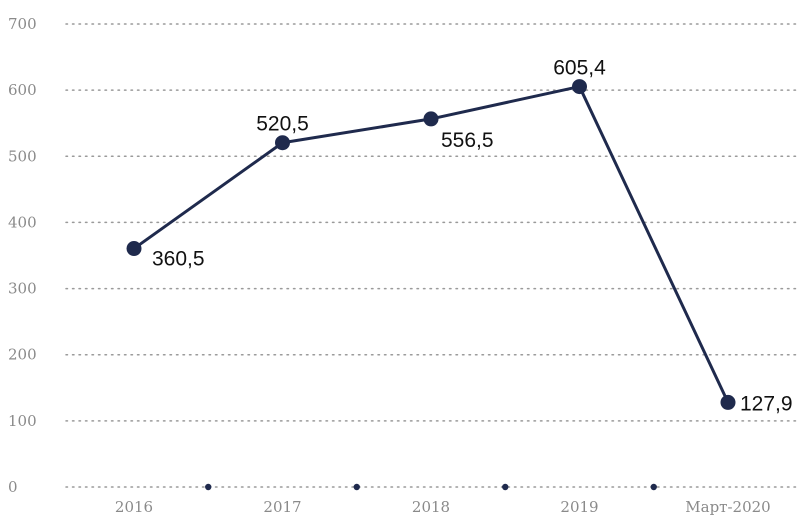 The image size is (802, 516). Describe the element at coordinates (579, 68) in the screenshot. I see `data-label: 605,4` at that location.